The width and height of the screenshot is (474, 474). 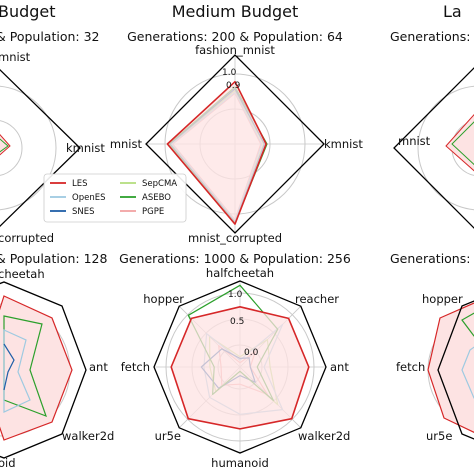 What do you see at coordinates (28, 11) in the screenshot?
I see `header-left: Budget` at bounding box center [28, 11].